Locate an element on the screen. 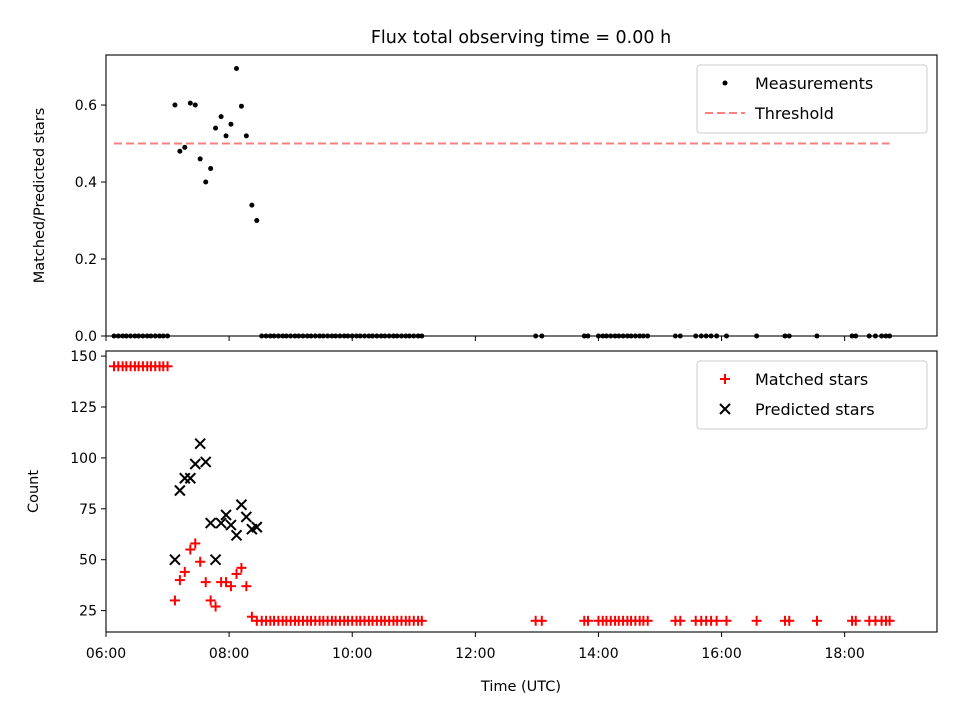 The width and height of the screenshot is (960, 720). count-x-tick-label: 10:00 is located at coordinates (352, 654).